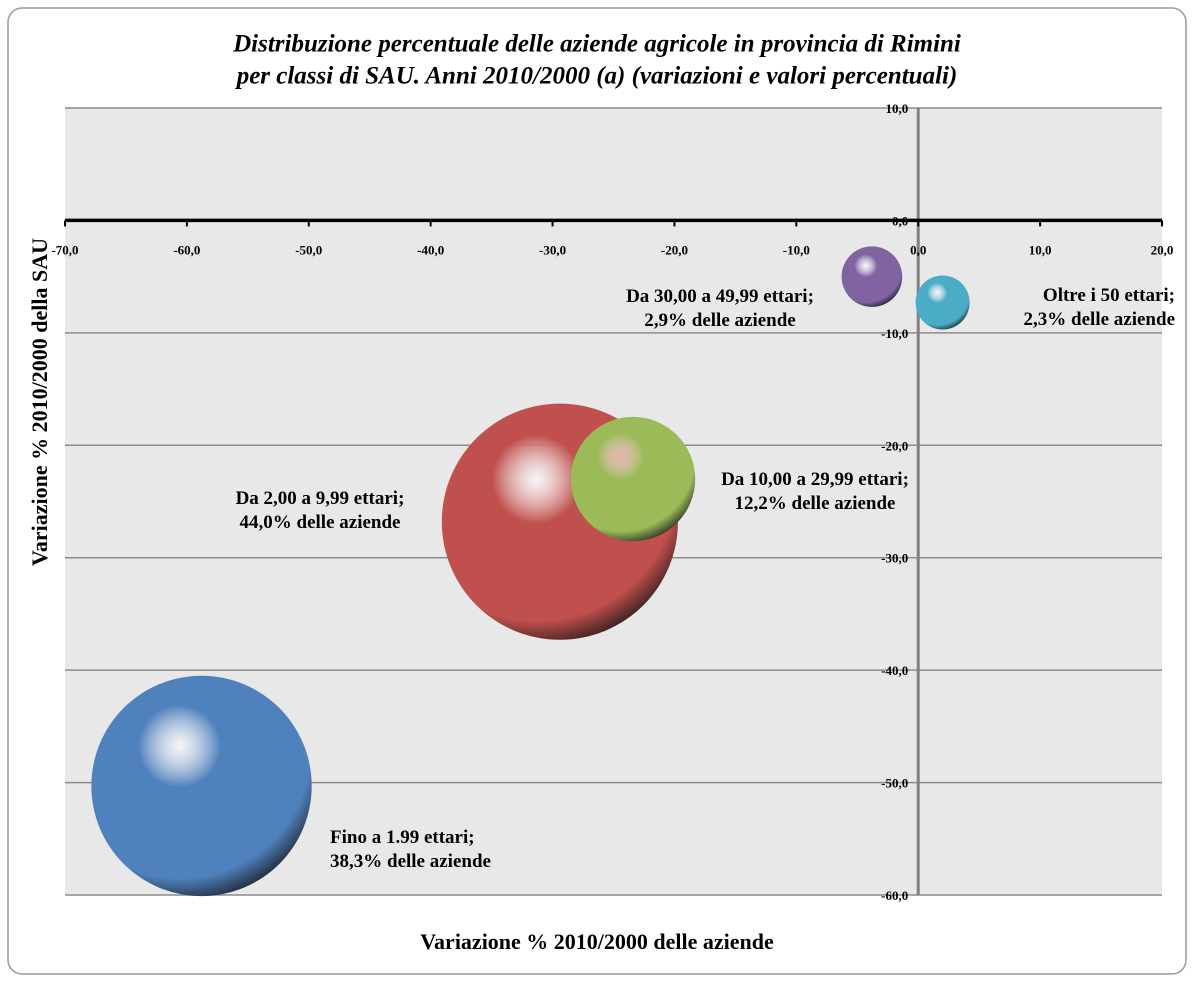 The height and width of the screenshot is (982, 1194). Describe the element at coordinates (402, 837) in the screenshot. I see `series-name: Fino a 1.99 ettari;` at that location.